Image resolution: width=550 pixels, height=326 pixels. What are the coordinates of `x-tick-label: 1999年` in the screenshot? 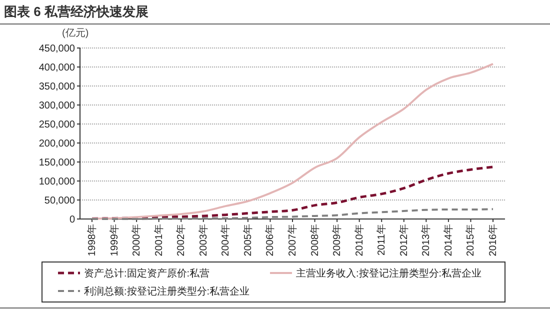 It's located at (114, 240).